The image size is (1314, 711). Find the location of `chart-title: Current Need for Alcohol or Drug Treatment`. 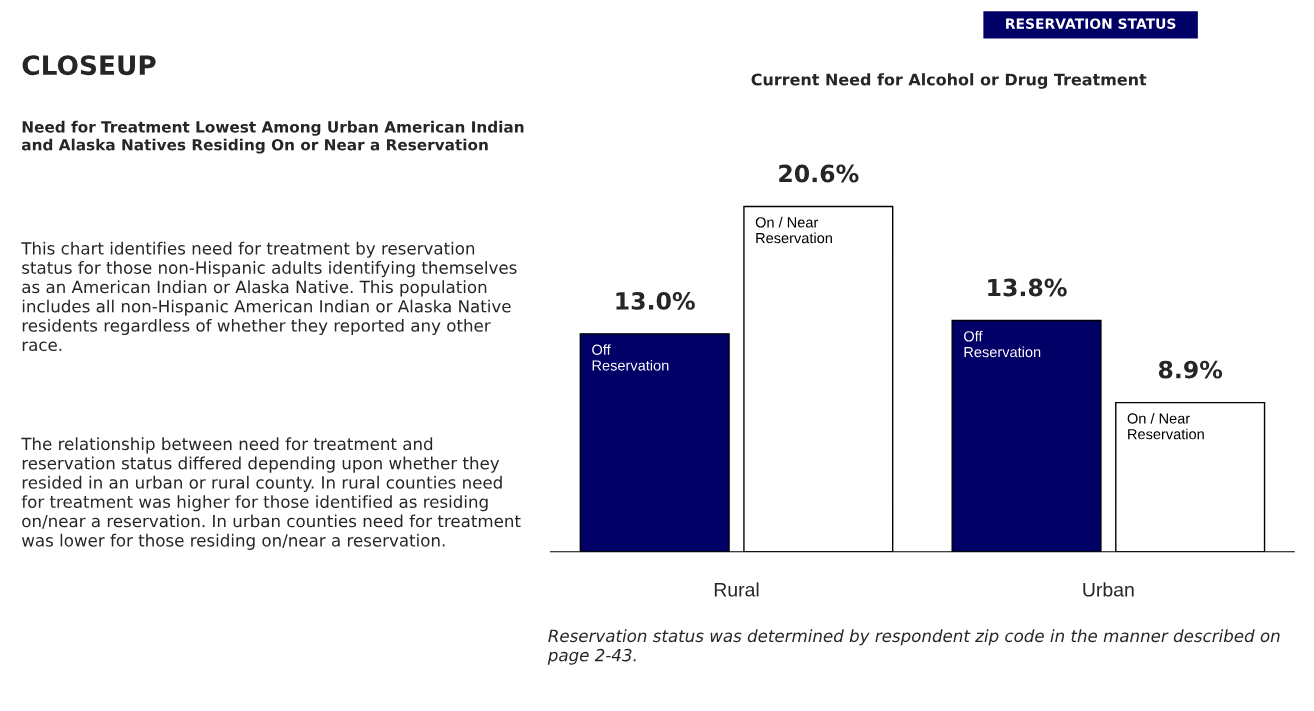

chart-title: Current Need for Alcohol or Drug Treatment is located at coordinates (949, 81).